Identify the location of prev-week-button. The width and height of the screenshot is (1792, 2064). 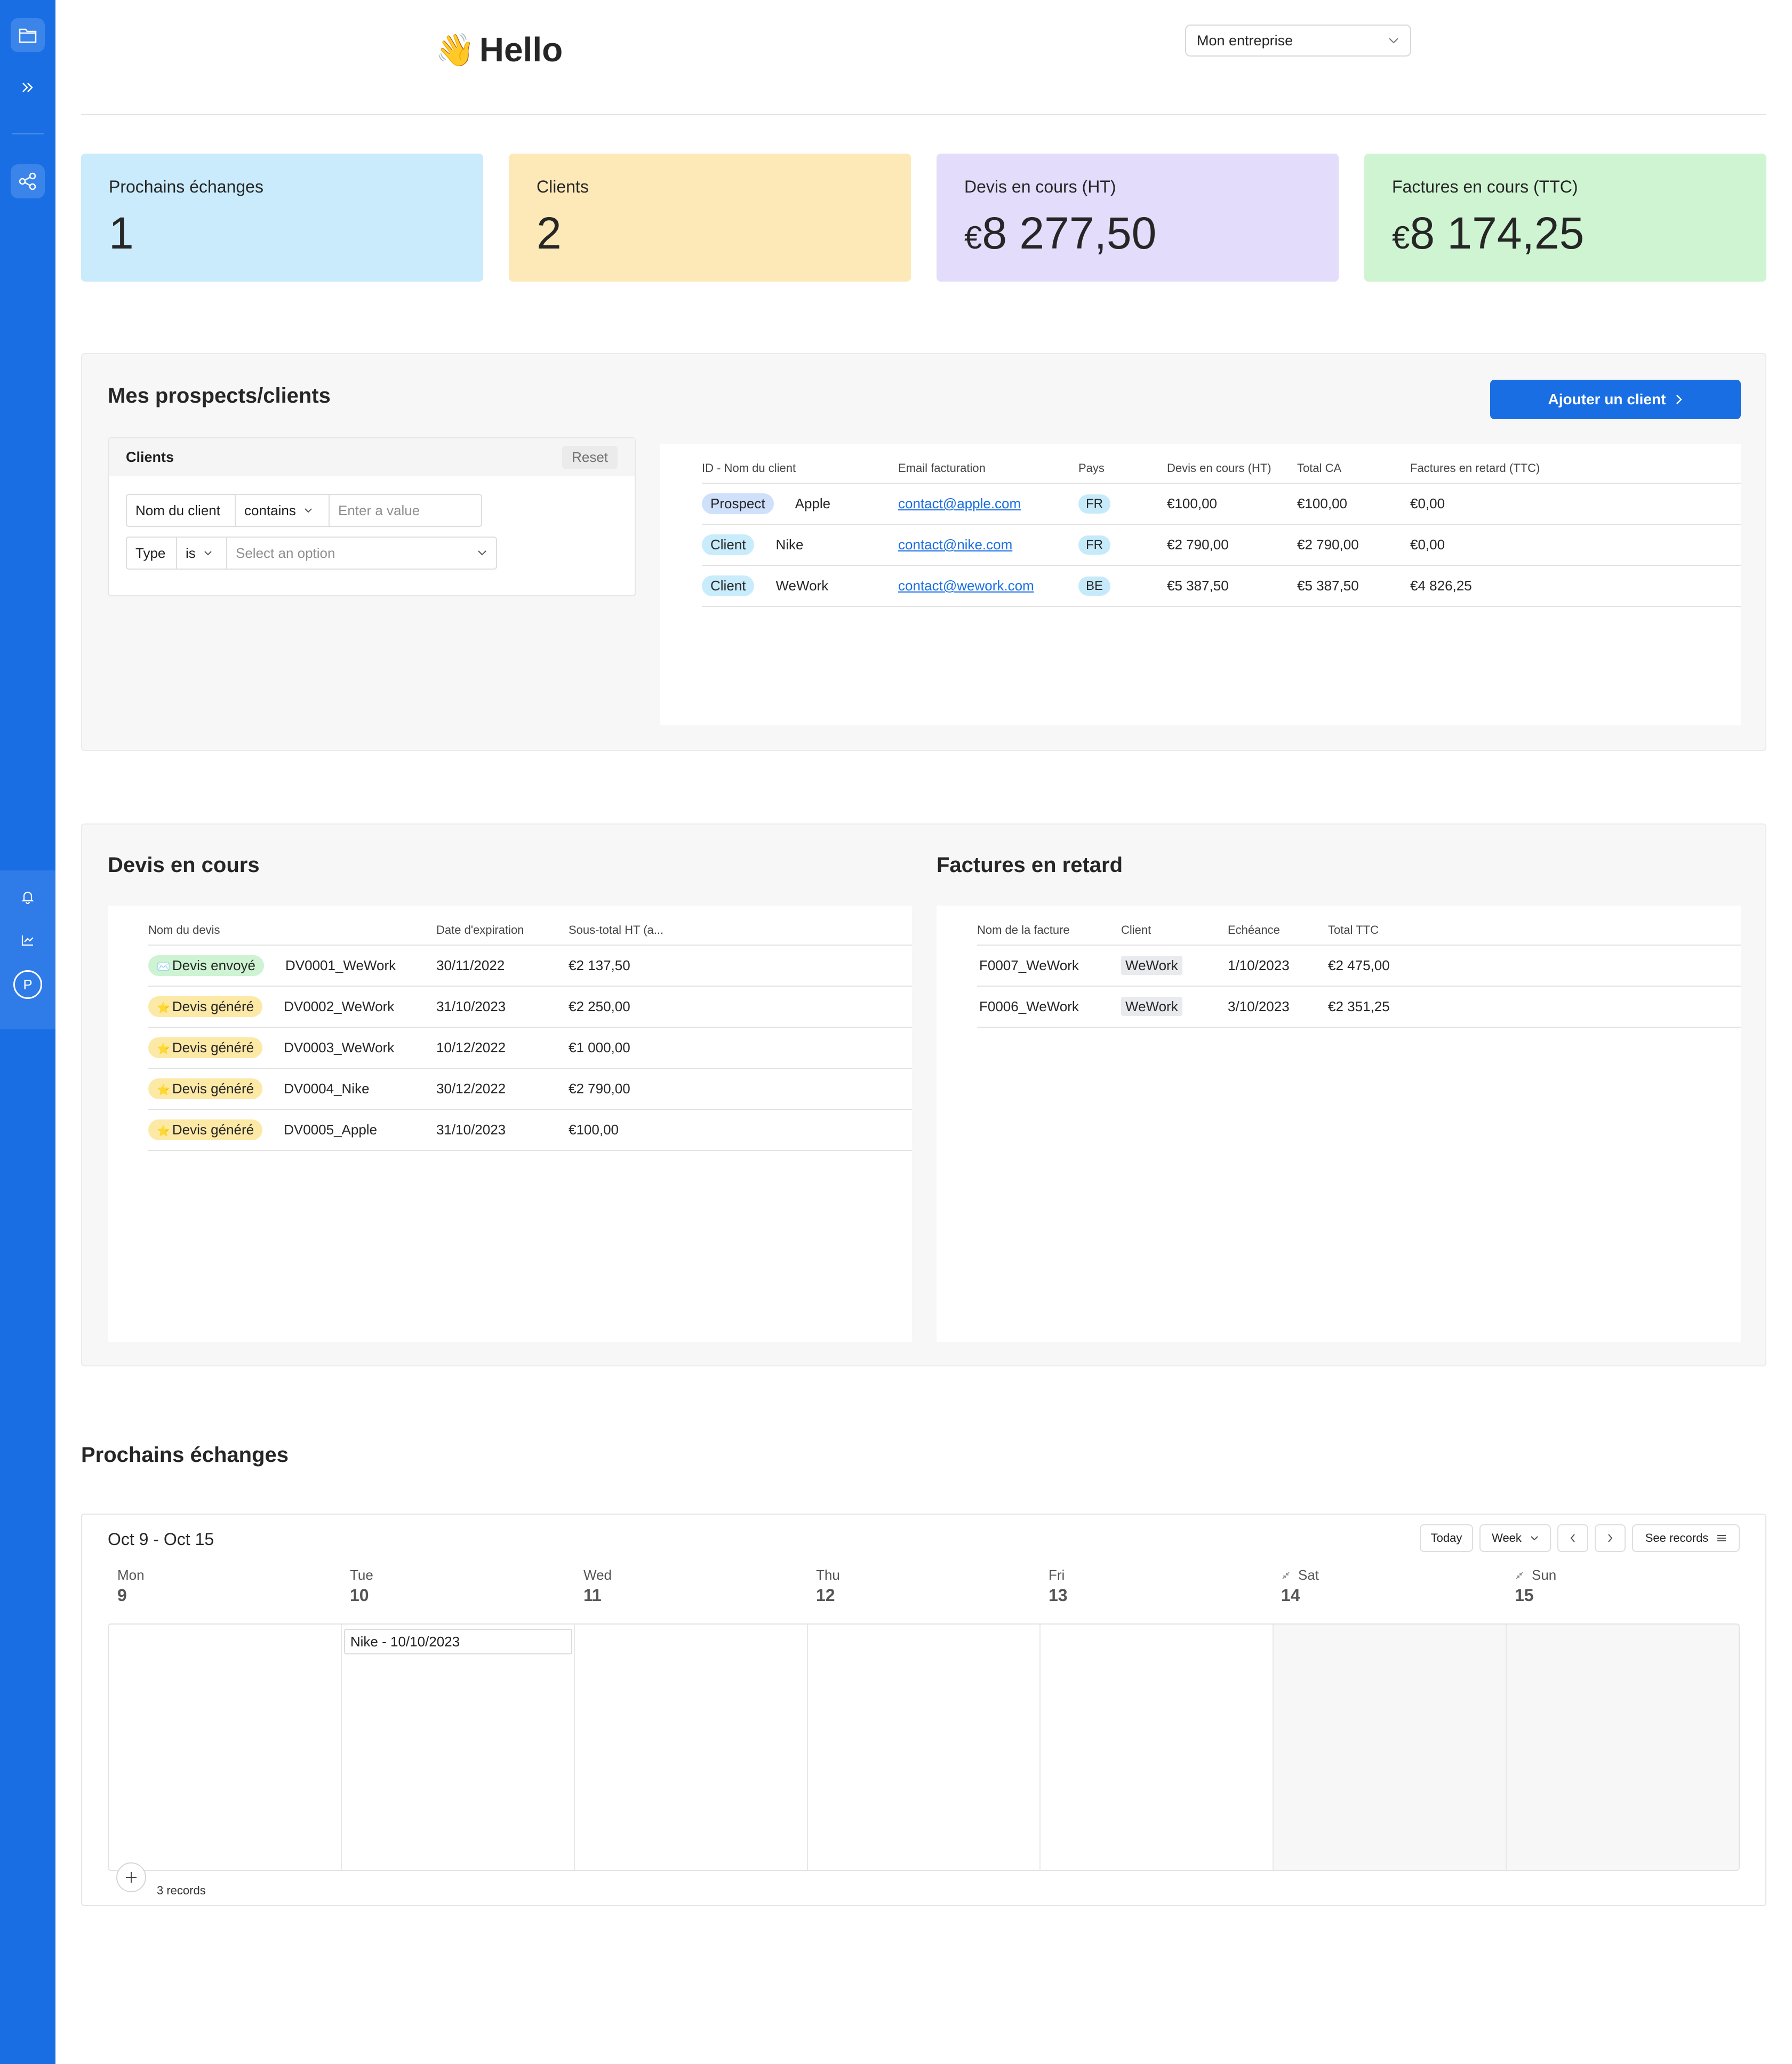
(1572, 1538).